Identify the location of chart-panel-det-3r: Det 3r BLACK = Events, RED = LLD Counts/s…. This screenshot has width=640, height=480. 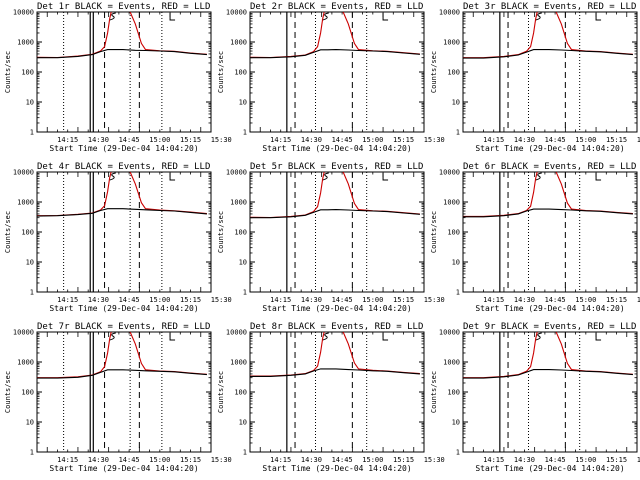
(535, 77).